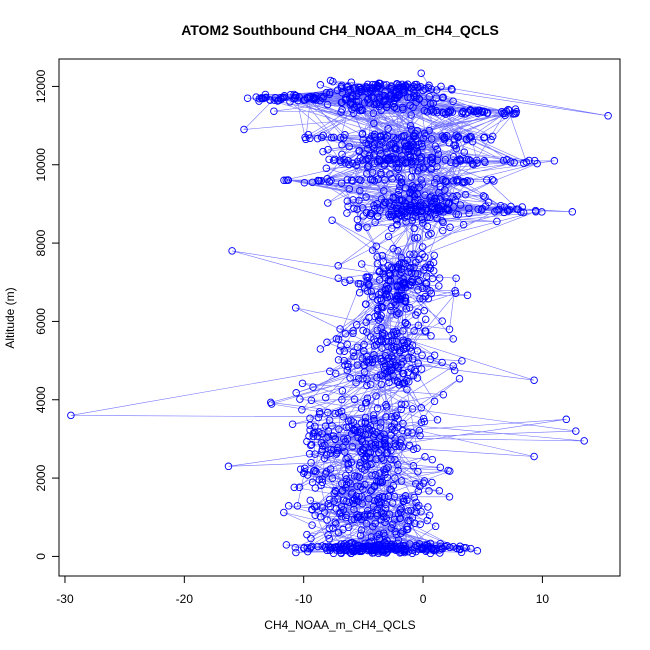  What do you see at coordinates (339, 625) in the screenshot?
I see `x-axis-label: CH4_NOAA_m_CH4_QCLS` at bounding box center [339, 625].